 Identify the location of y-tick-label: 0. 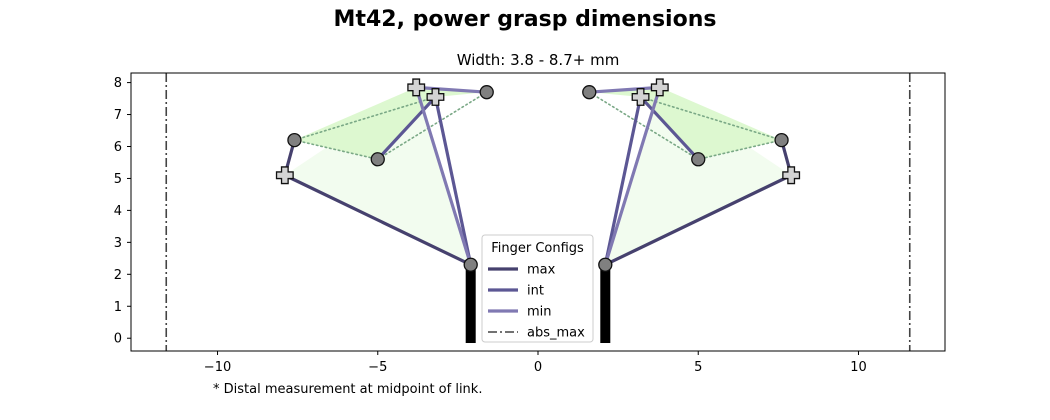
(118, 339).